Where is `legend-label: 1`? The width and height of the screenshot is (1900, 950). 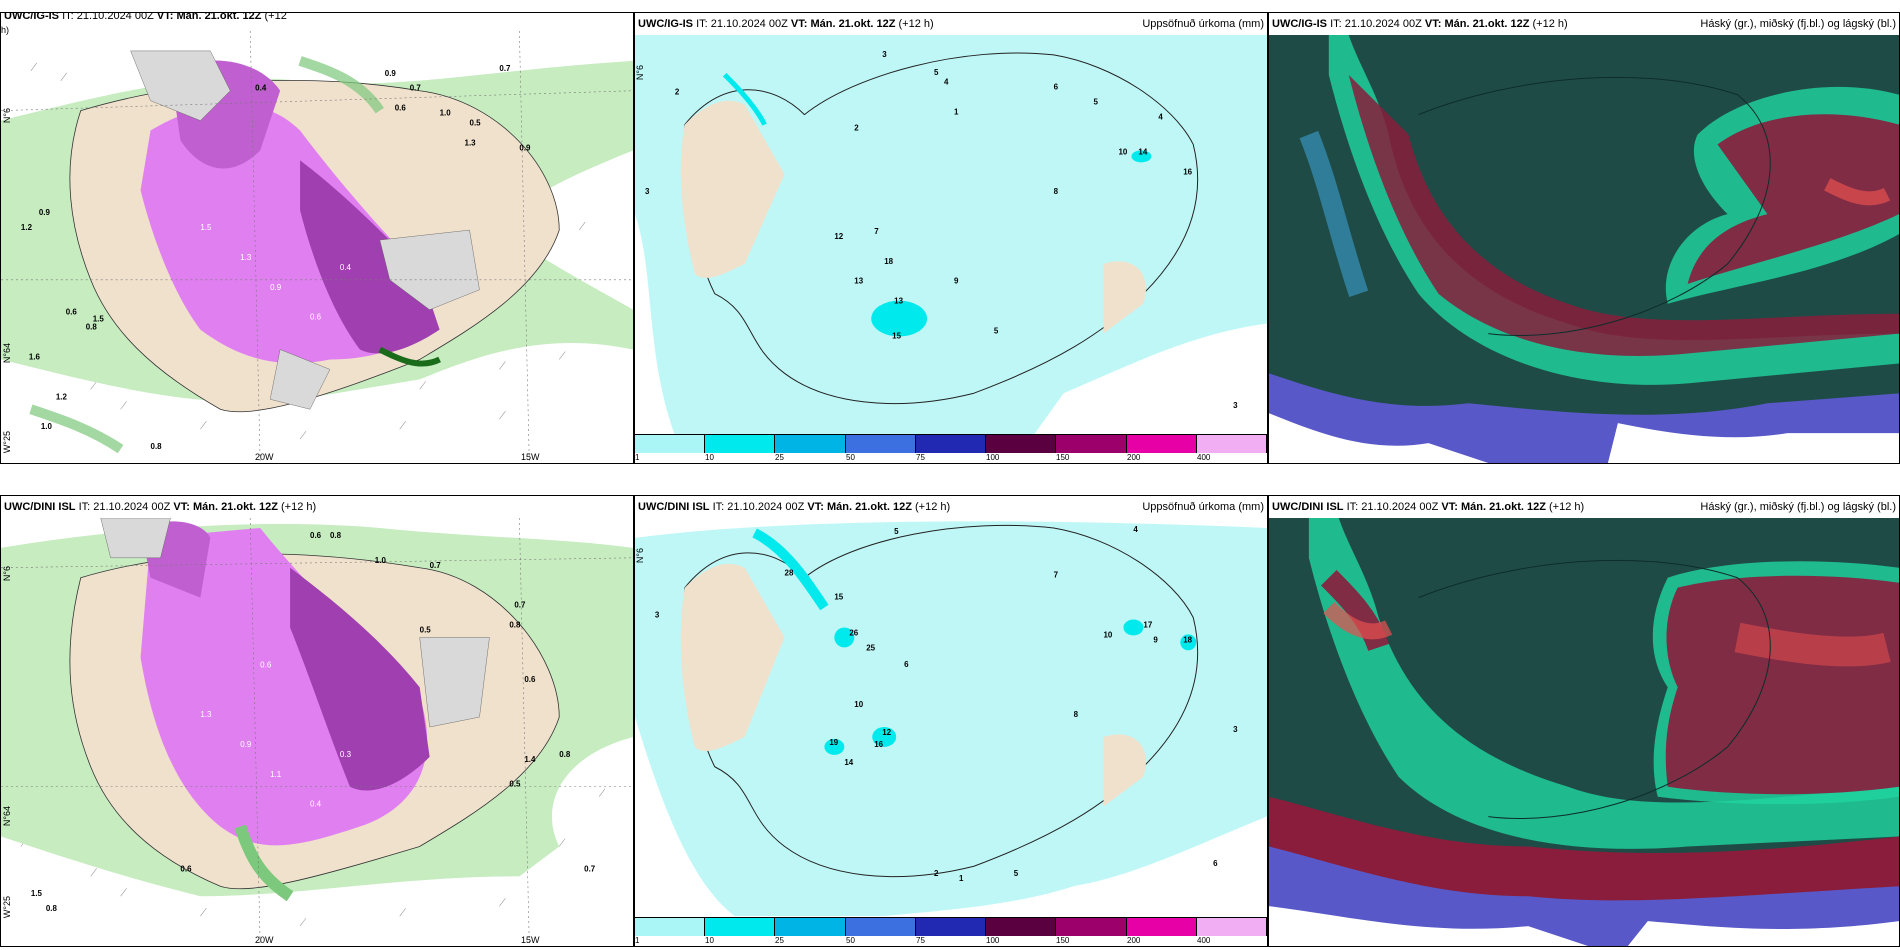
legend-label: 1 is located at coordinates (637, 457).